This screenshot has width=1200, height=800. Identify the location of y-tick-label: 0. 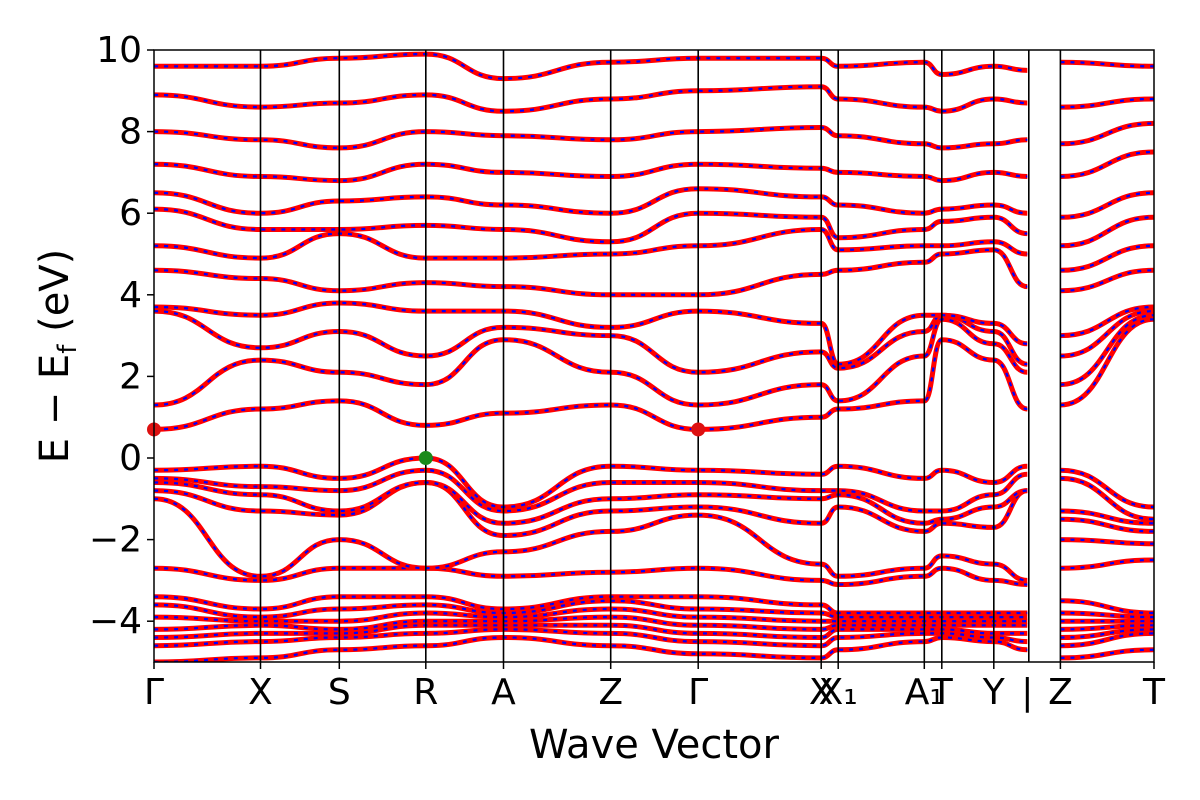
(130, 458).